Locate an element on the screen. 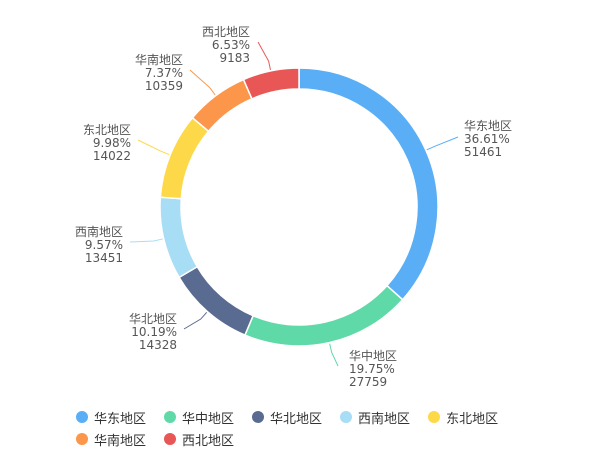 The height and width of the screenshot is (470, 600). legend-label: 华北地区 is located at coordinates (296, 419).